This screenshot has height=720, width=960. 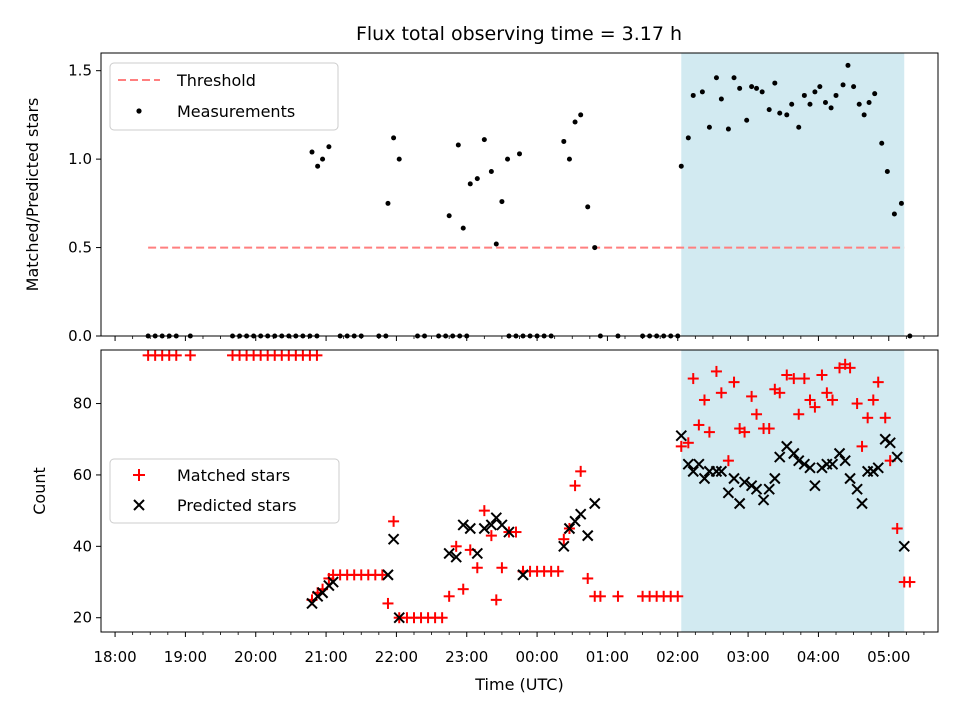 What do you see at coordinates (466, 657) in the screenshot?
I see `x-tick-label: 23:00` at bounding box center [466, 657].